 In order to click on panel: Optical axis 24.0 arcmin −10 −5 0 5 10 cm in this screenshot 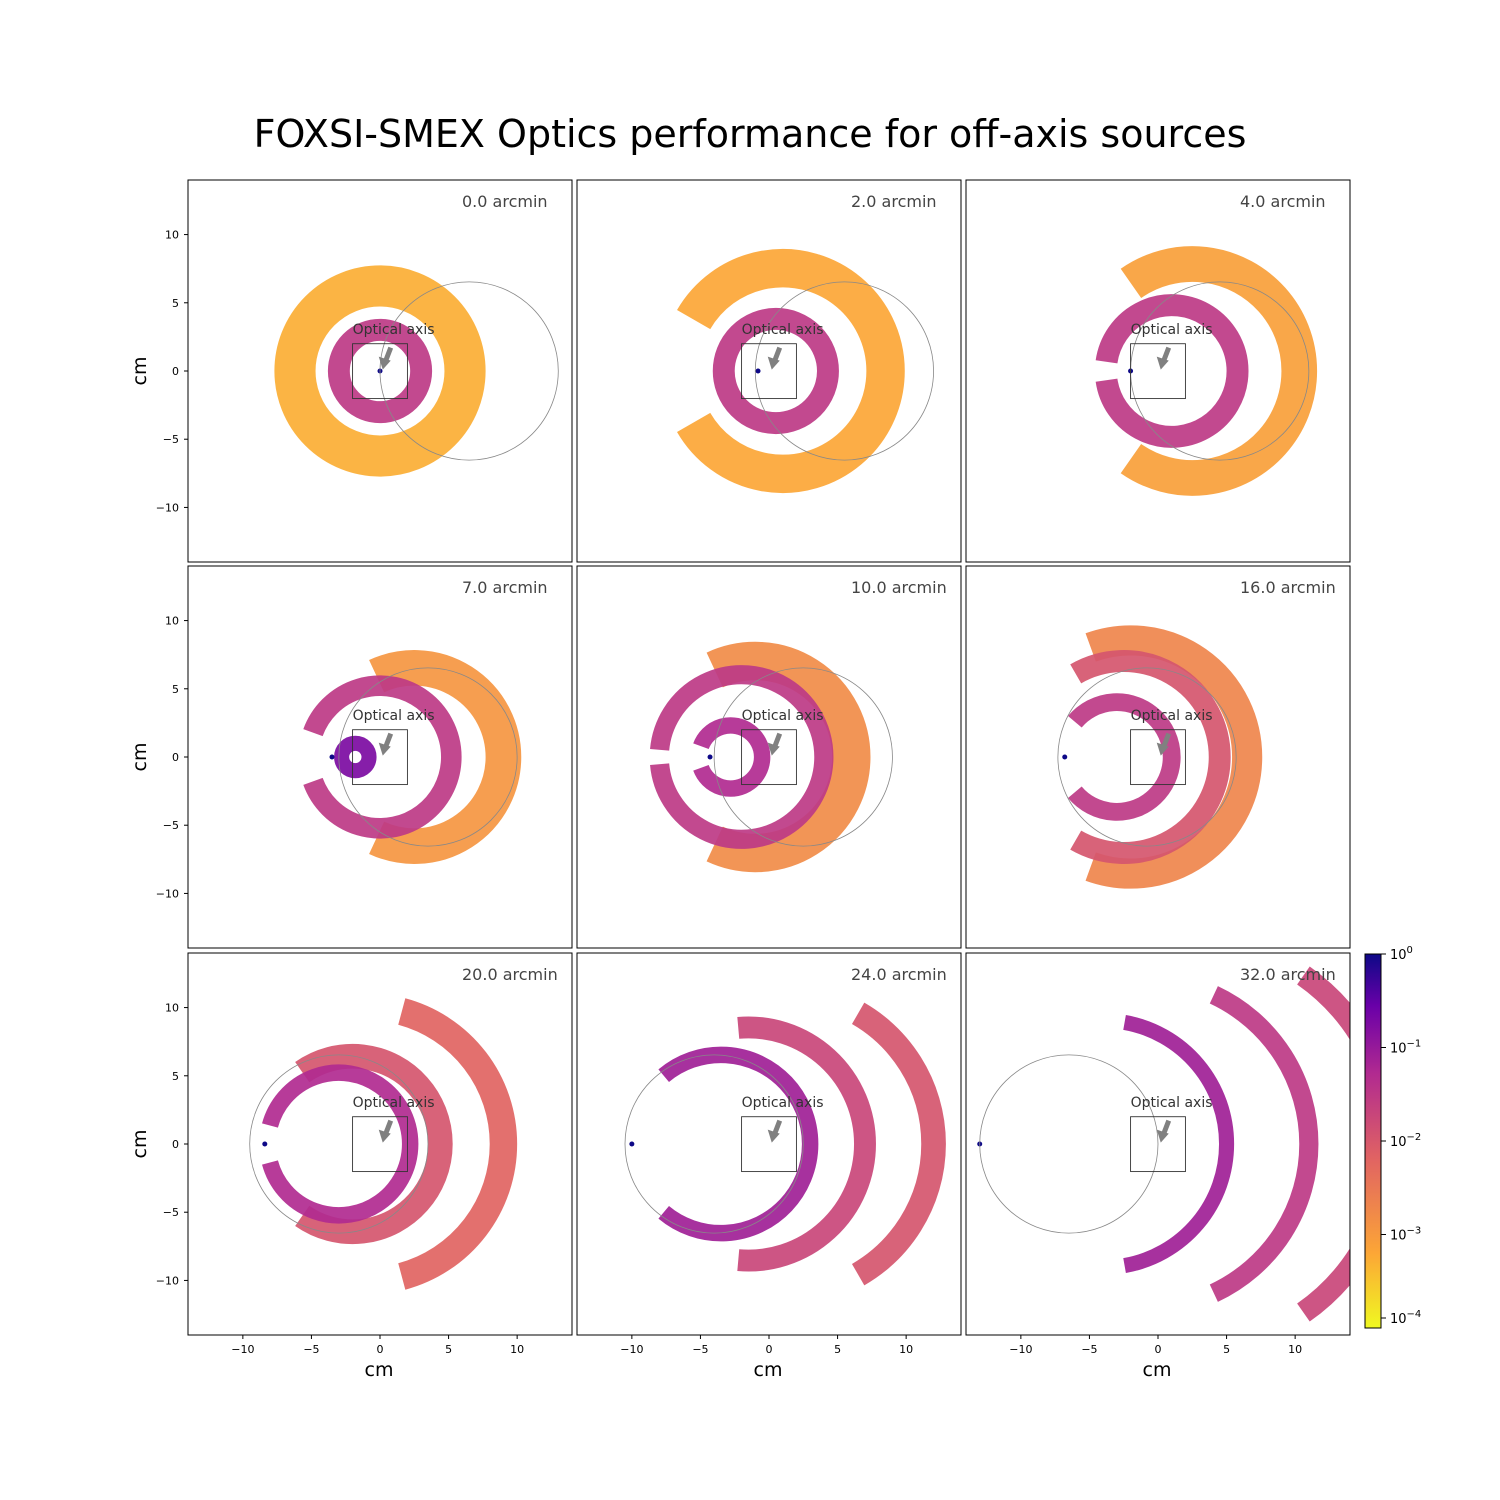, I will do `click(769, 1166)`.